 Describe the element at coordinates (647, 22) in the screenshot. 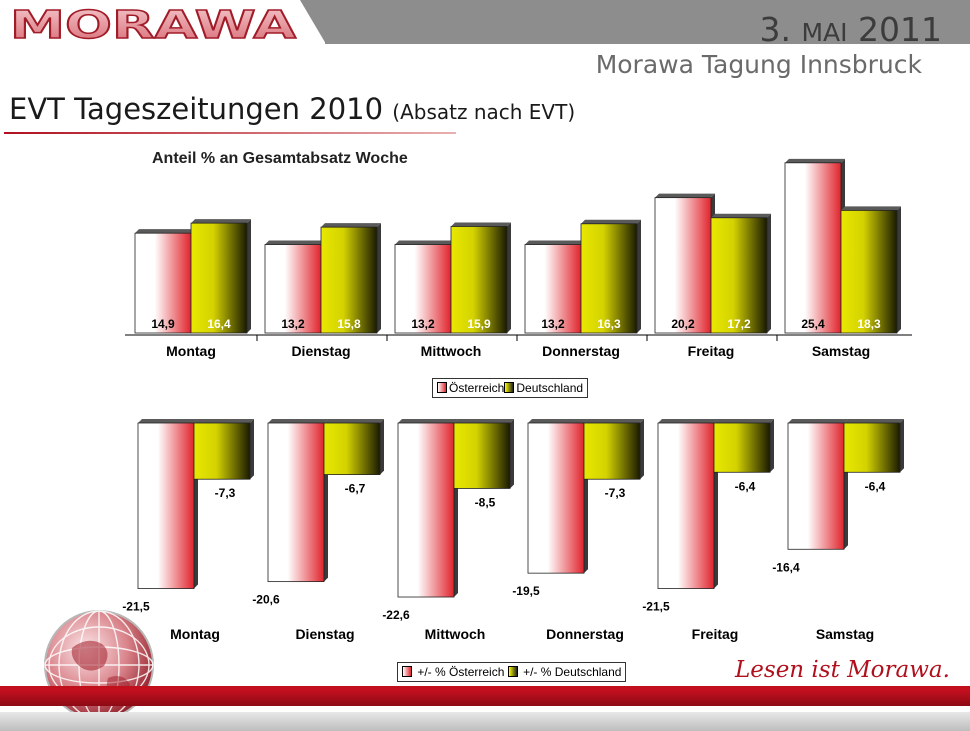

I see `header-gray-band` at that location.